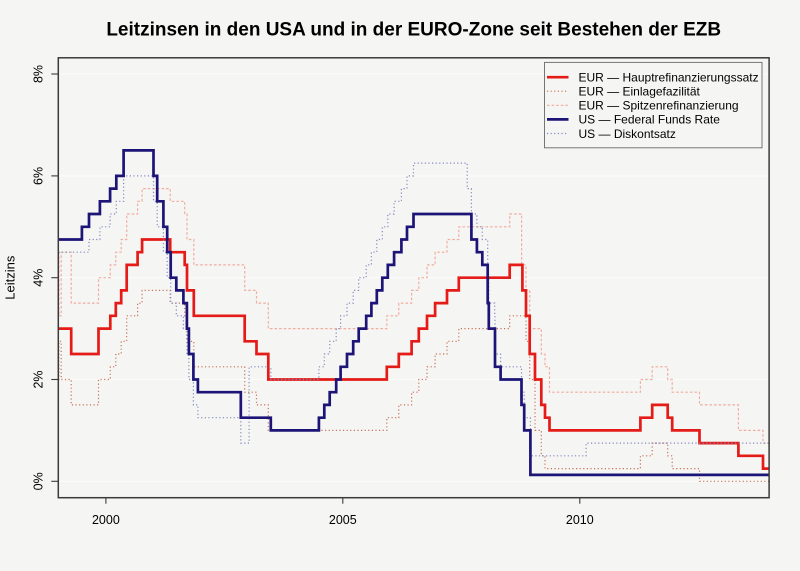  I want to click on svg-text: EUR — Hauptrefinanzierungssatz, so click(669, 78).